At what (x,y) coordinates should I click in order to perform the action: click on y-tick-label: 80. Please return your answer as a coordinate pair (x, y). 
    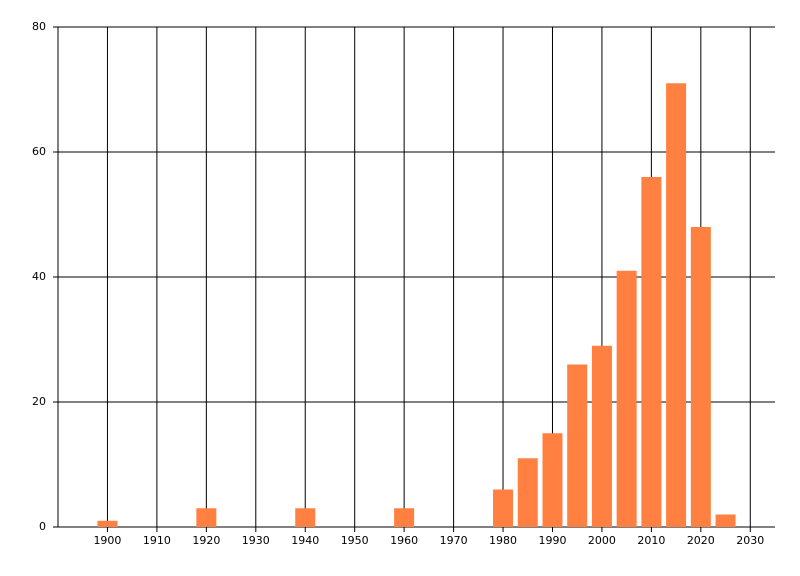
    Looking at the image, I should click on (39, 26).